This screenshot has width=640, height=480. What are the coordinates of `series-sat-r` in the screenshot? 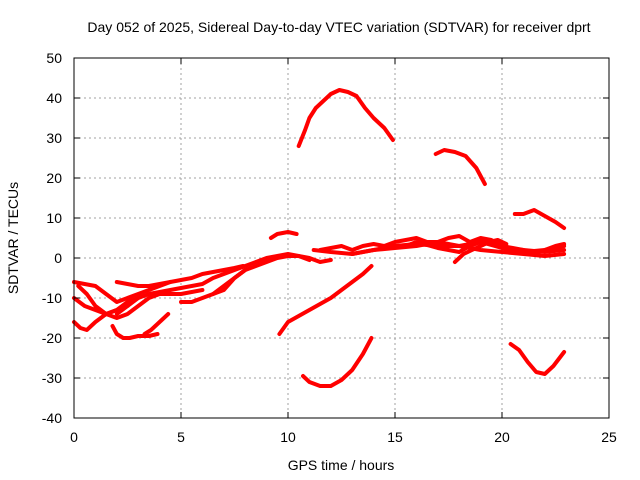 It's located at (460, 167).